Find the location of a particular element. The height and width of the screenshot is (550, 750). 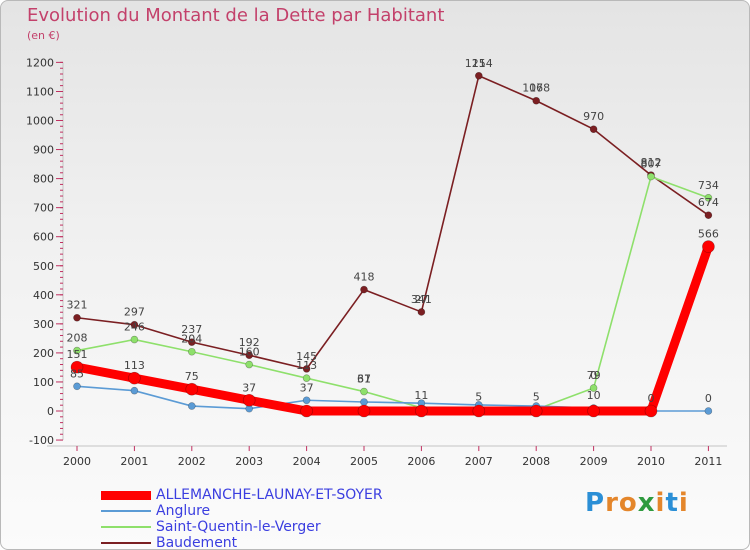

data-label: 674 is located at coordinates (708, 202).